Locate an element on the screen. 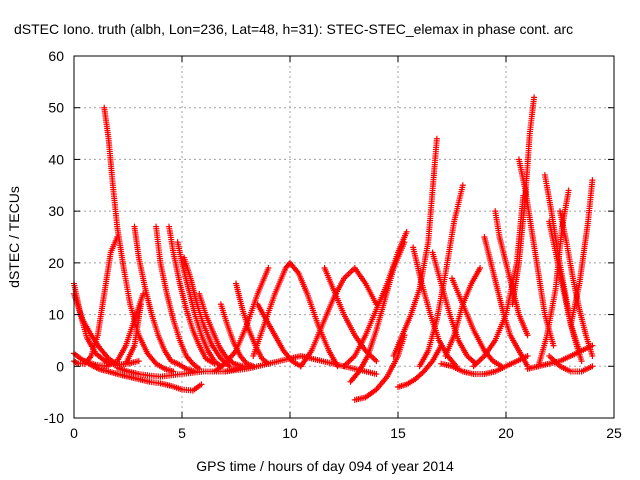  y-tick-label: 50 is located at coordinates (56, 108).